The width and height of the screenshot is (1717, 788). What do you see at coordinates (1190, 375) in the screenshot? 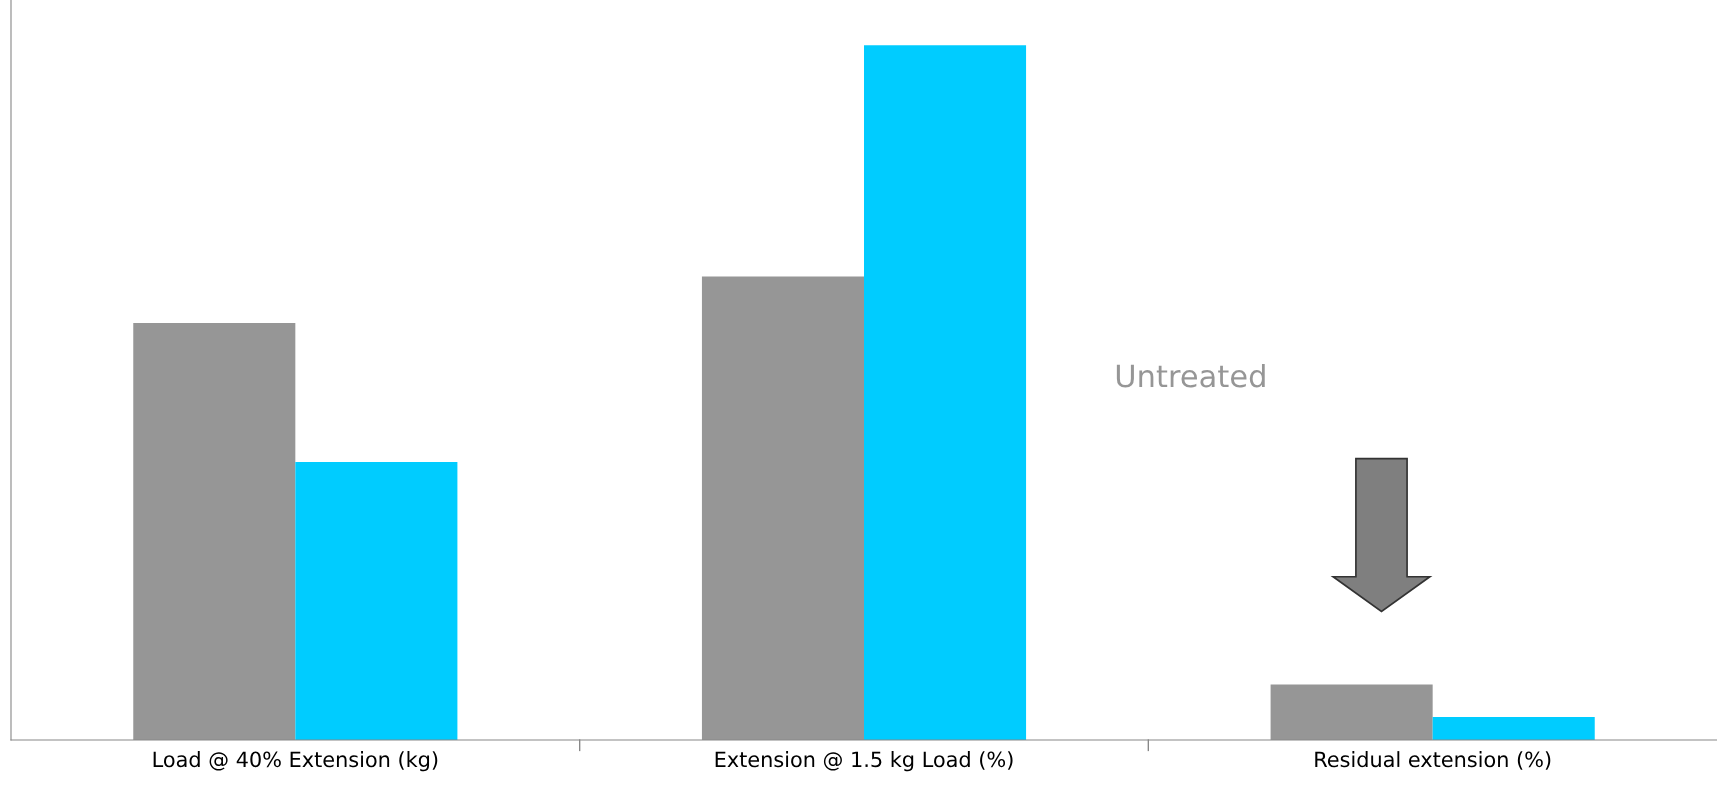
I see `text: Untreated` at bounding box center [1190, 375].